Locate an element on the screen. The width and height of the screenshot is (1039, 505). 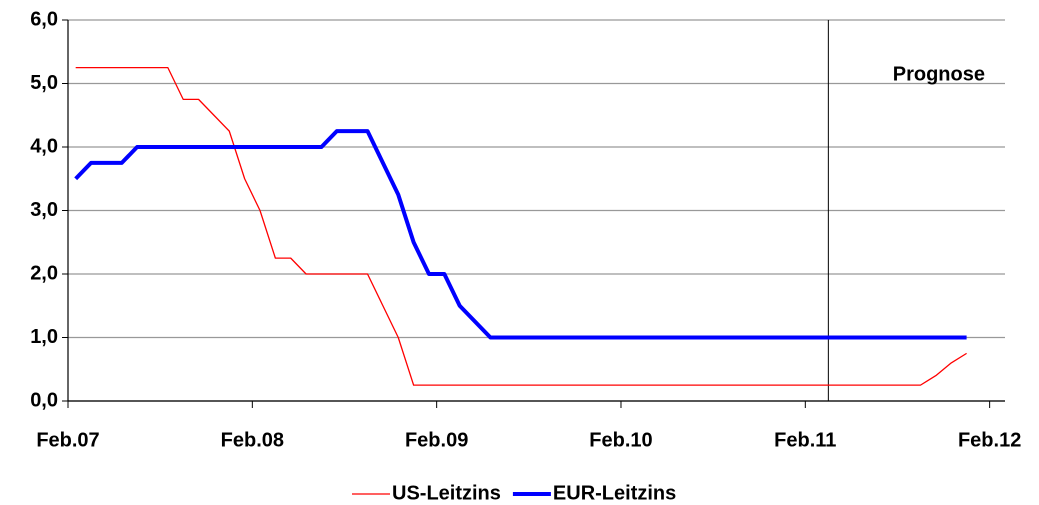
y-tick-label: 4,0 is located at coordinates (44, 146).